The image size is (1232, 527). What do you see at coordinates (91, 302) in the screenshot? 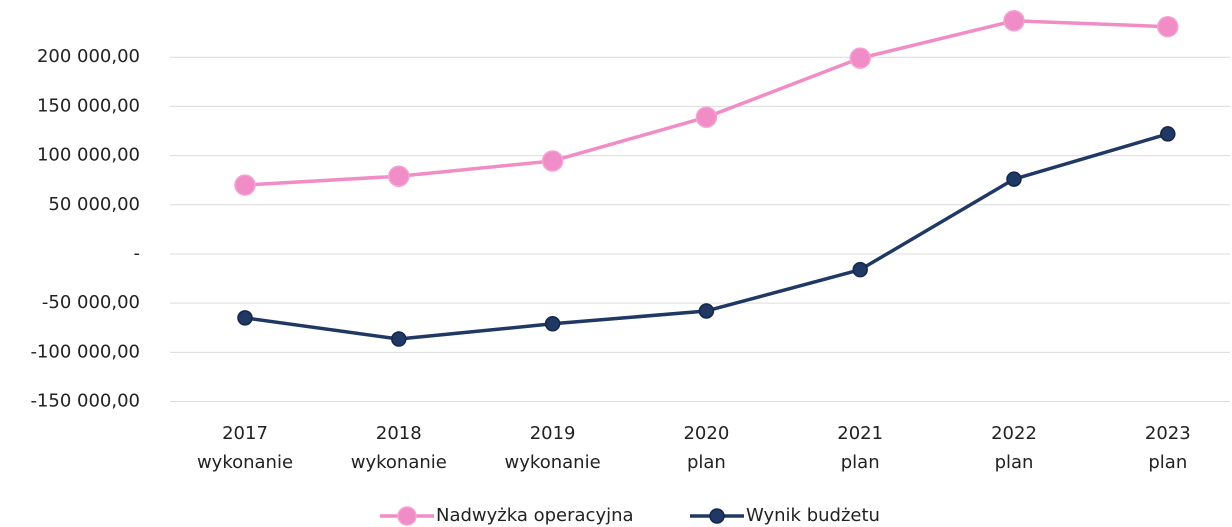
I see `y-tick-label: -50 000,00` at bounding box center [91, 302].